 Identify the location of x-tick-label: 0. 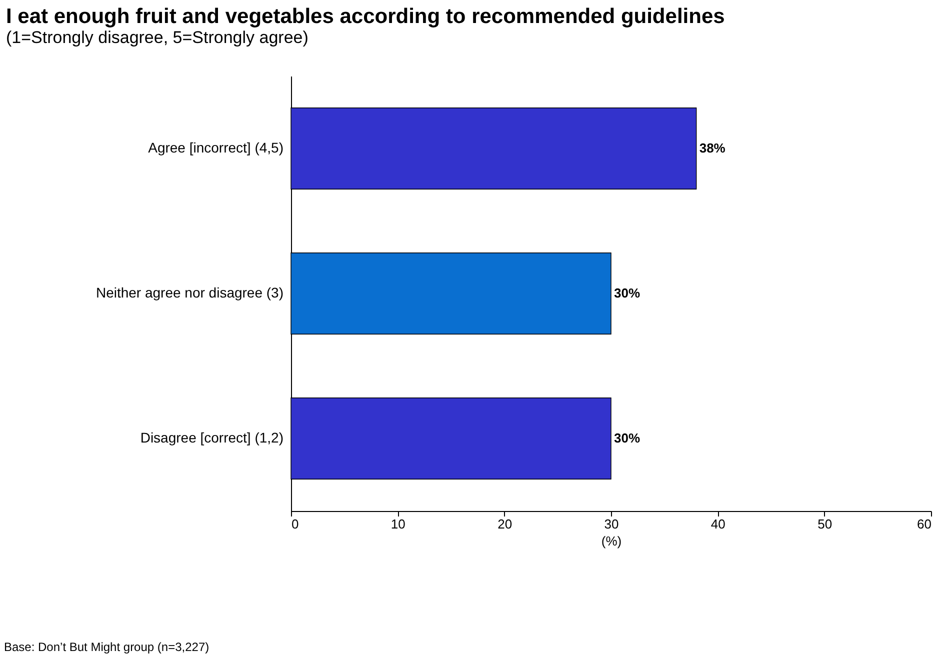
(295, 524).